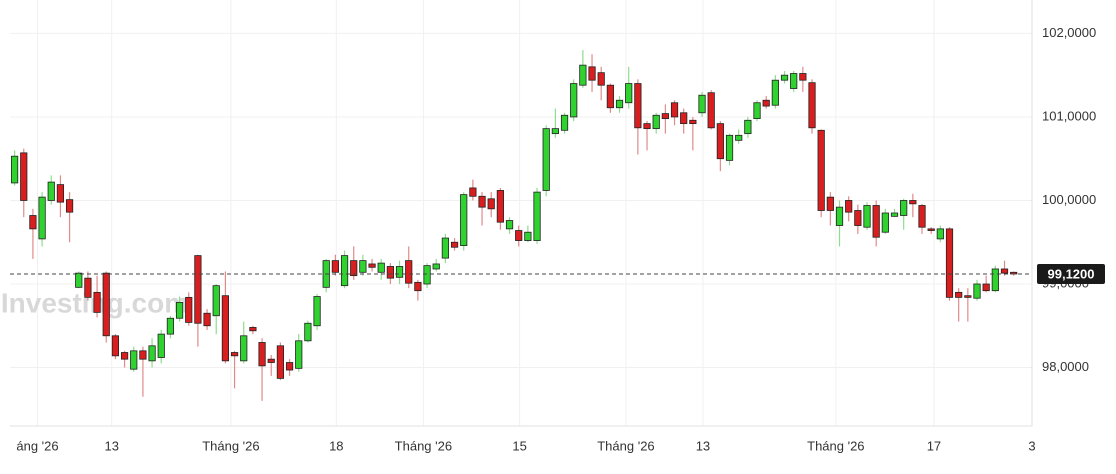  What do you see at coordinates (37, 445) in the screenshot?
I see `x-tick-label: áng '26` at bounding box center [37, 445].